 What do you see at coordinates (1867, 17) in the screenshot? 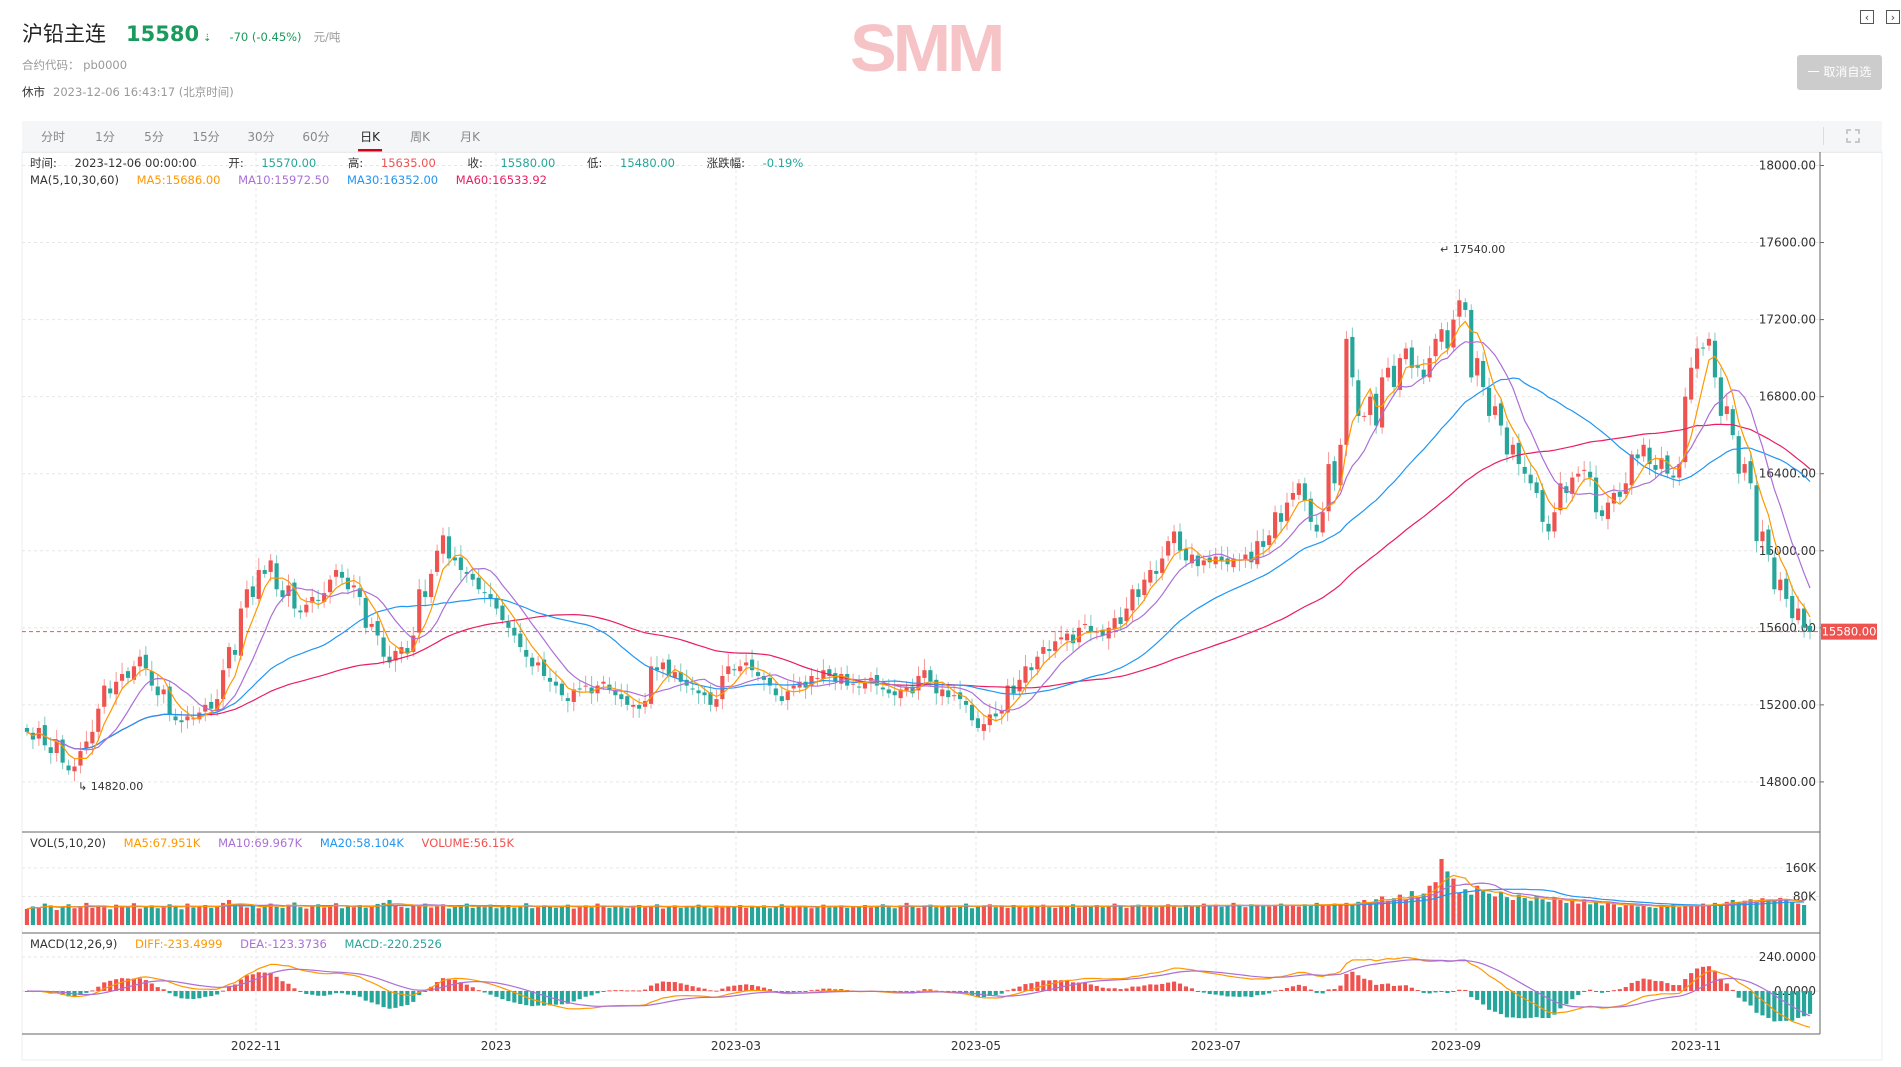
I see `chevron-left-icon: ‹` at bounding box center [1867, 17].